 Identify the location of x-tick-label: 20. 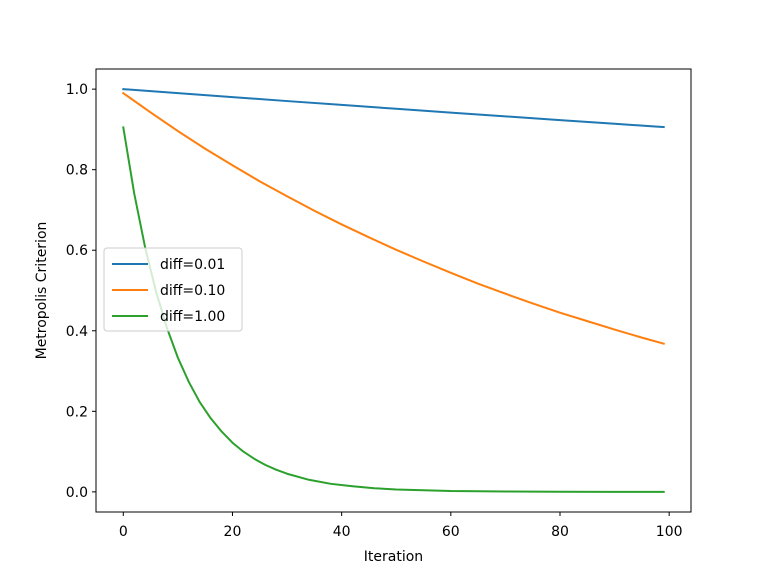
(233, 532).